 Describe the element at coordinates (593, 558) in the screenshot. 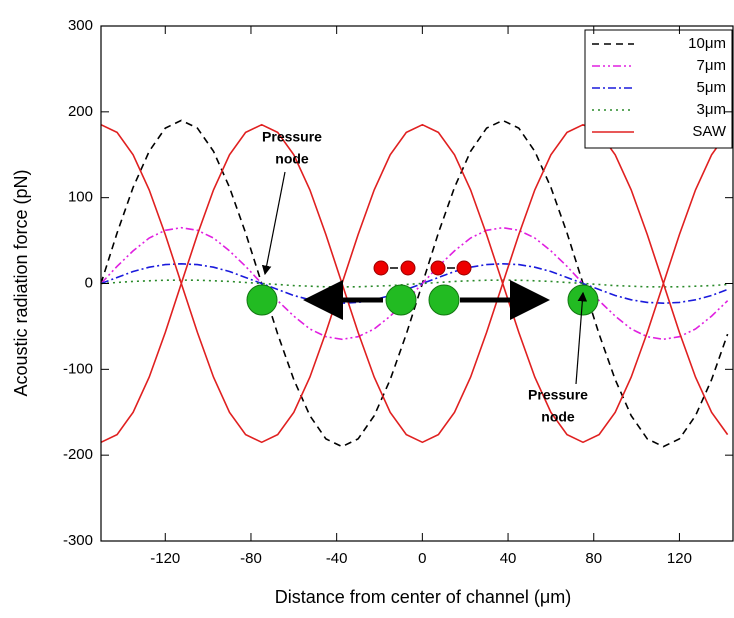

I see `x-tick-label: 80` at that location.